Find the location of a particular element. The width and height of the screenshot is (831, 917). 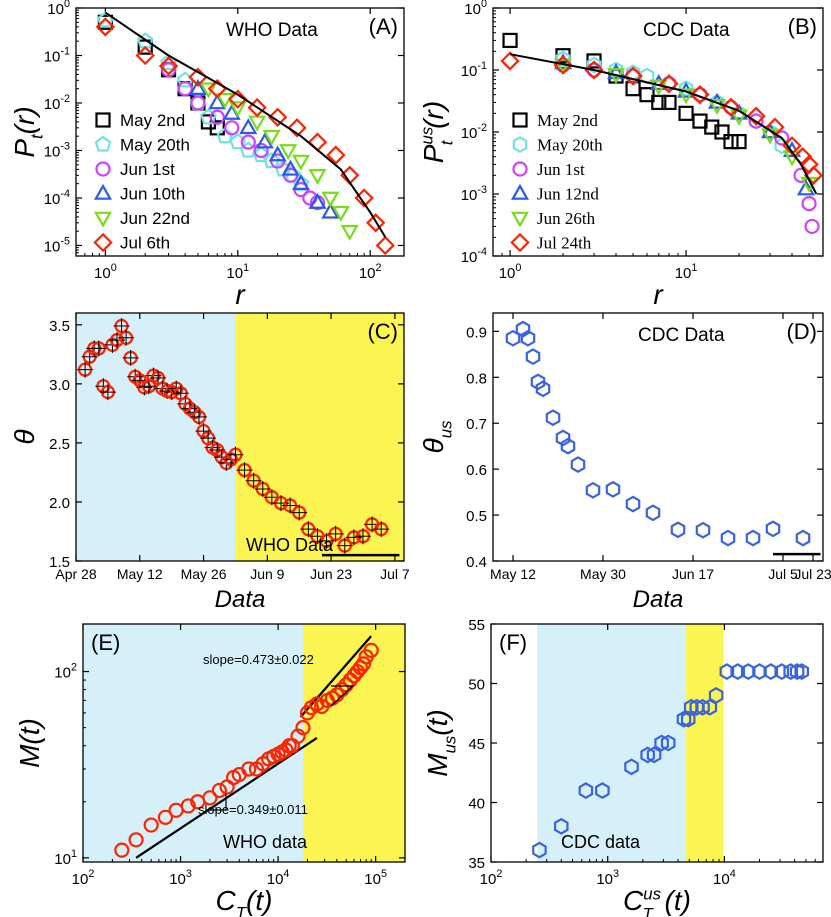

label-sub: t is located at coordinates (447, 142).